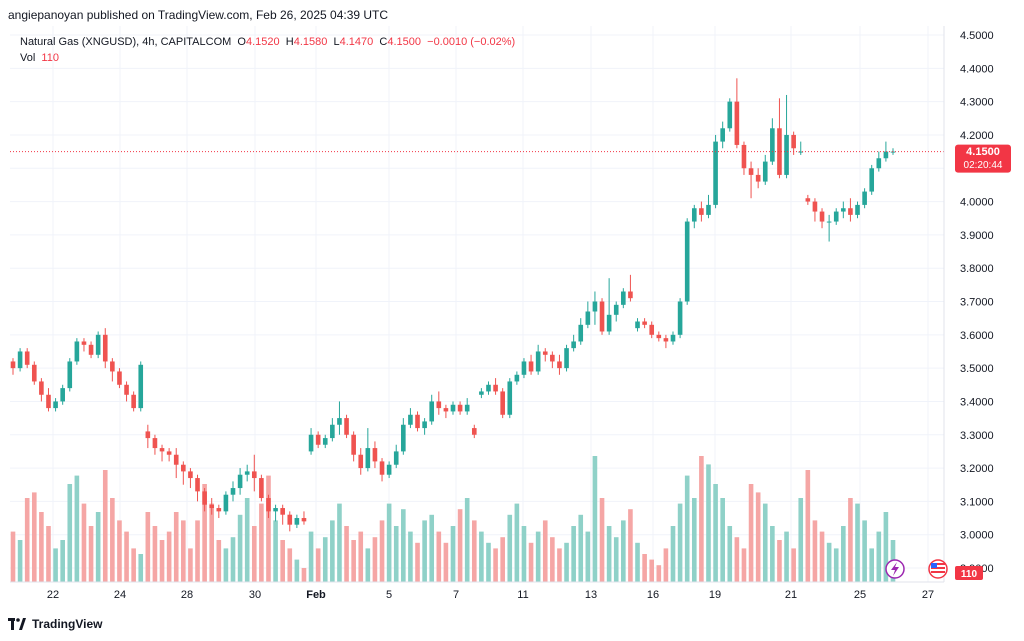  What do you see at coordinates (255, 595) in the screenshot?
I see `time-tick-label: 30` at bounding box center [255, 595].